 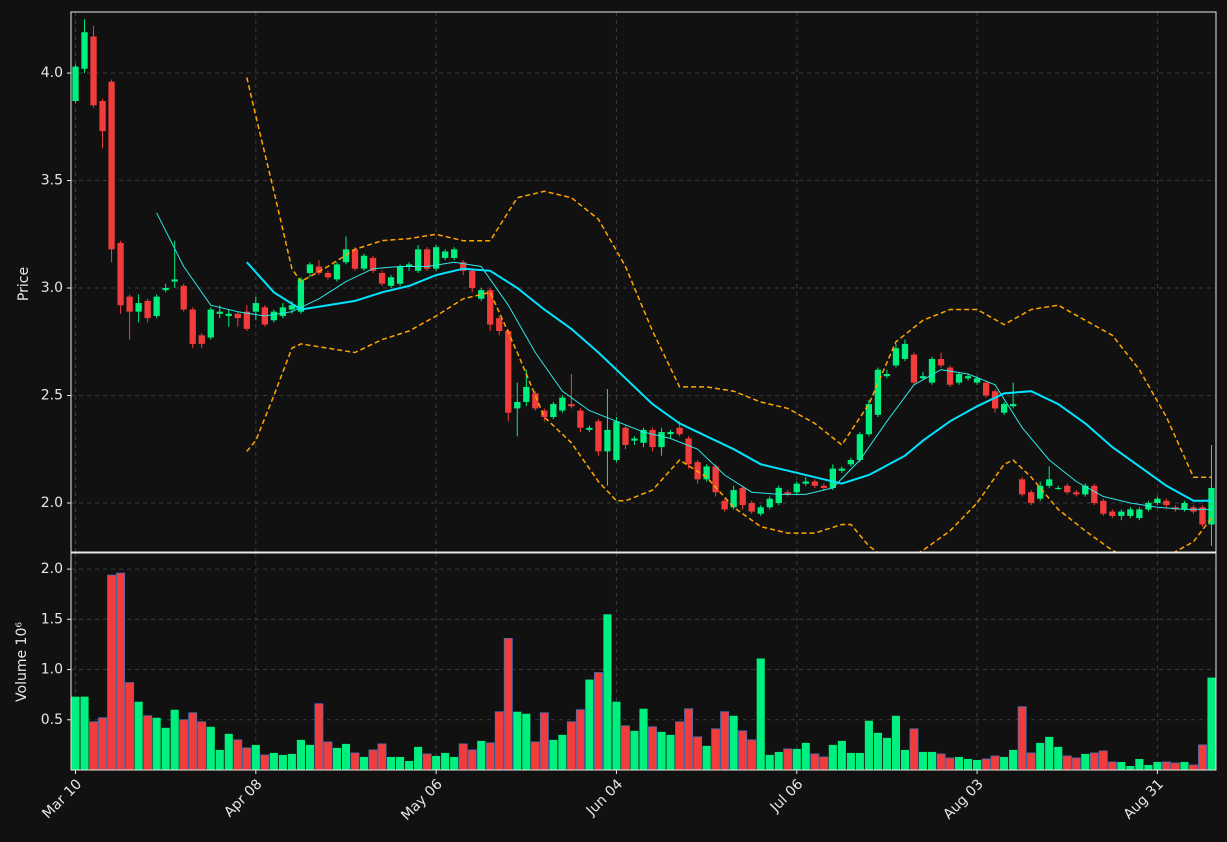 I want to click on y-tick-label: 3.0, so click(x=52, y=288).